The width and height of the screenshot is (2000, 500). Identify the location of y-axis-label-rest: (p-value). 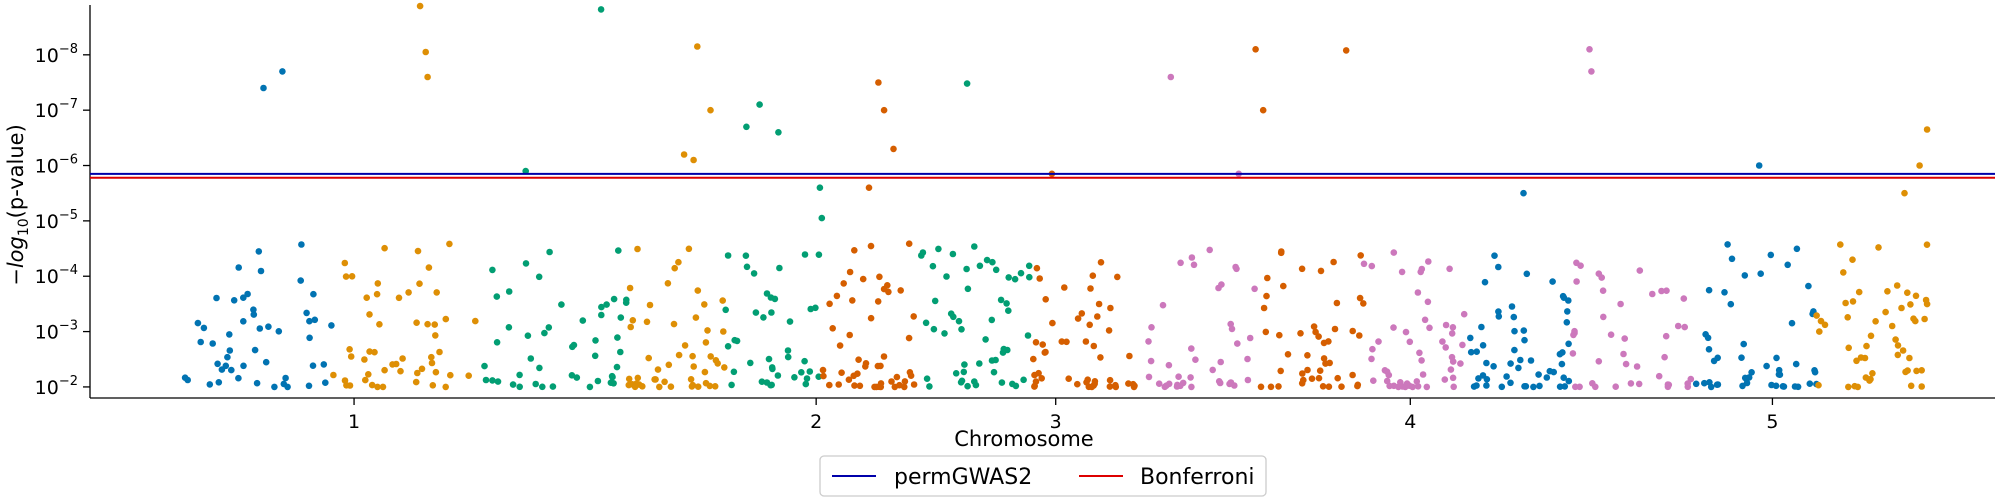
(16, 171).